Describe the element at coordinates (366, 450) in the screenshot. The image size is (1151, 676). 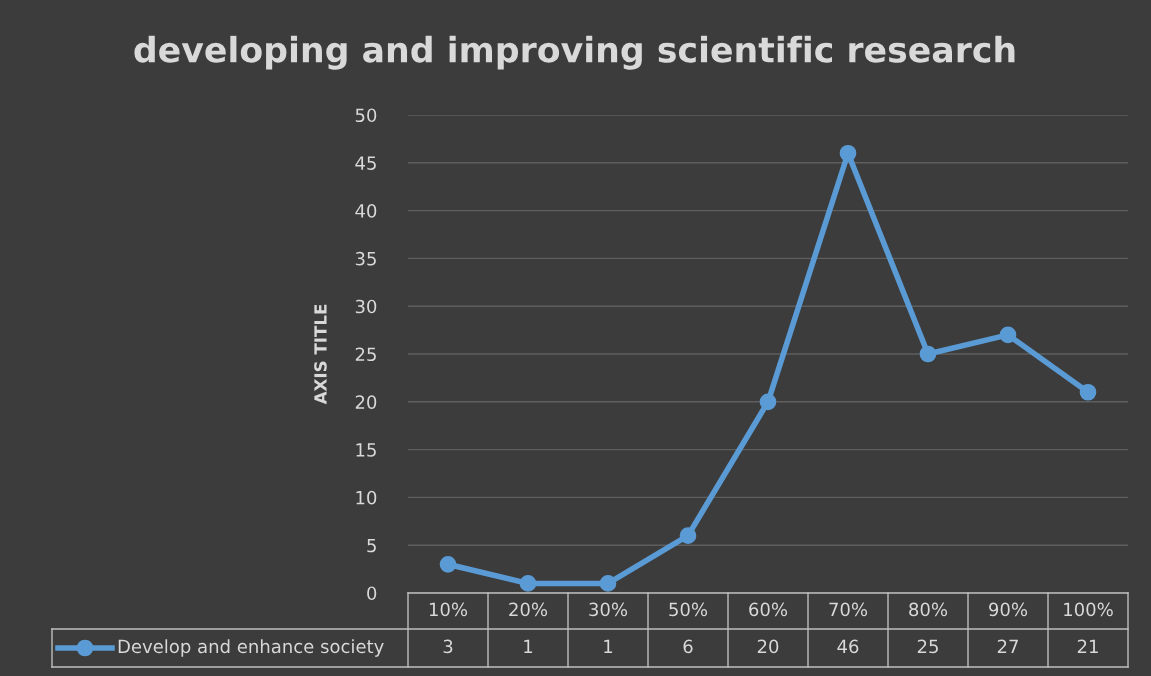
I see `y-tick-label: 15` at that location.